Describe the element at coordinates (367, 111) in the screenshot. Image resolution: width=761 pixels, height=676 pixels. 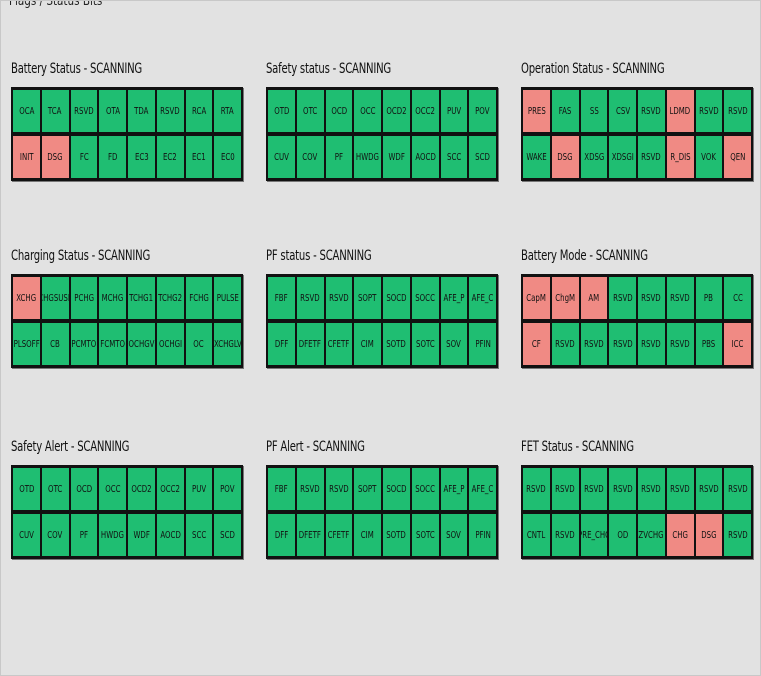
I see `flag-cell: OCC` at that location.